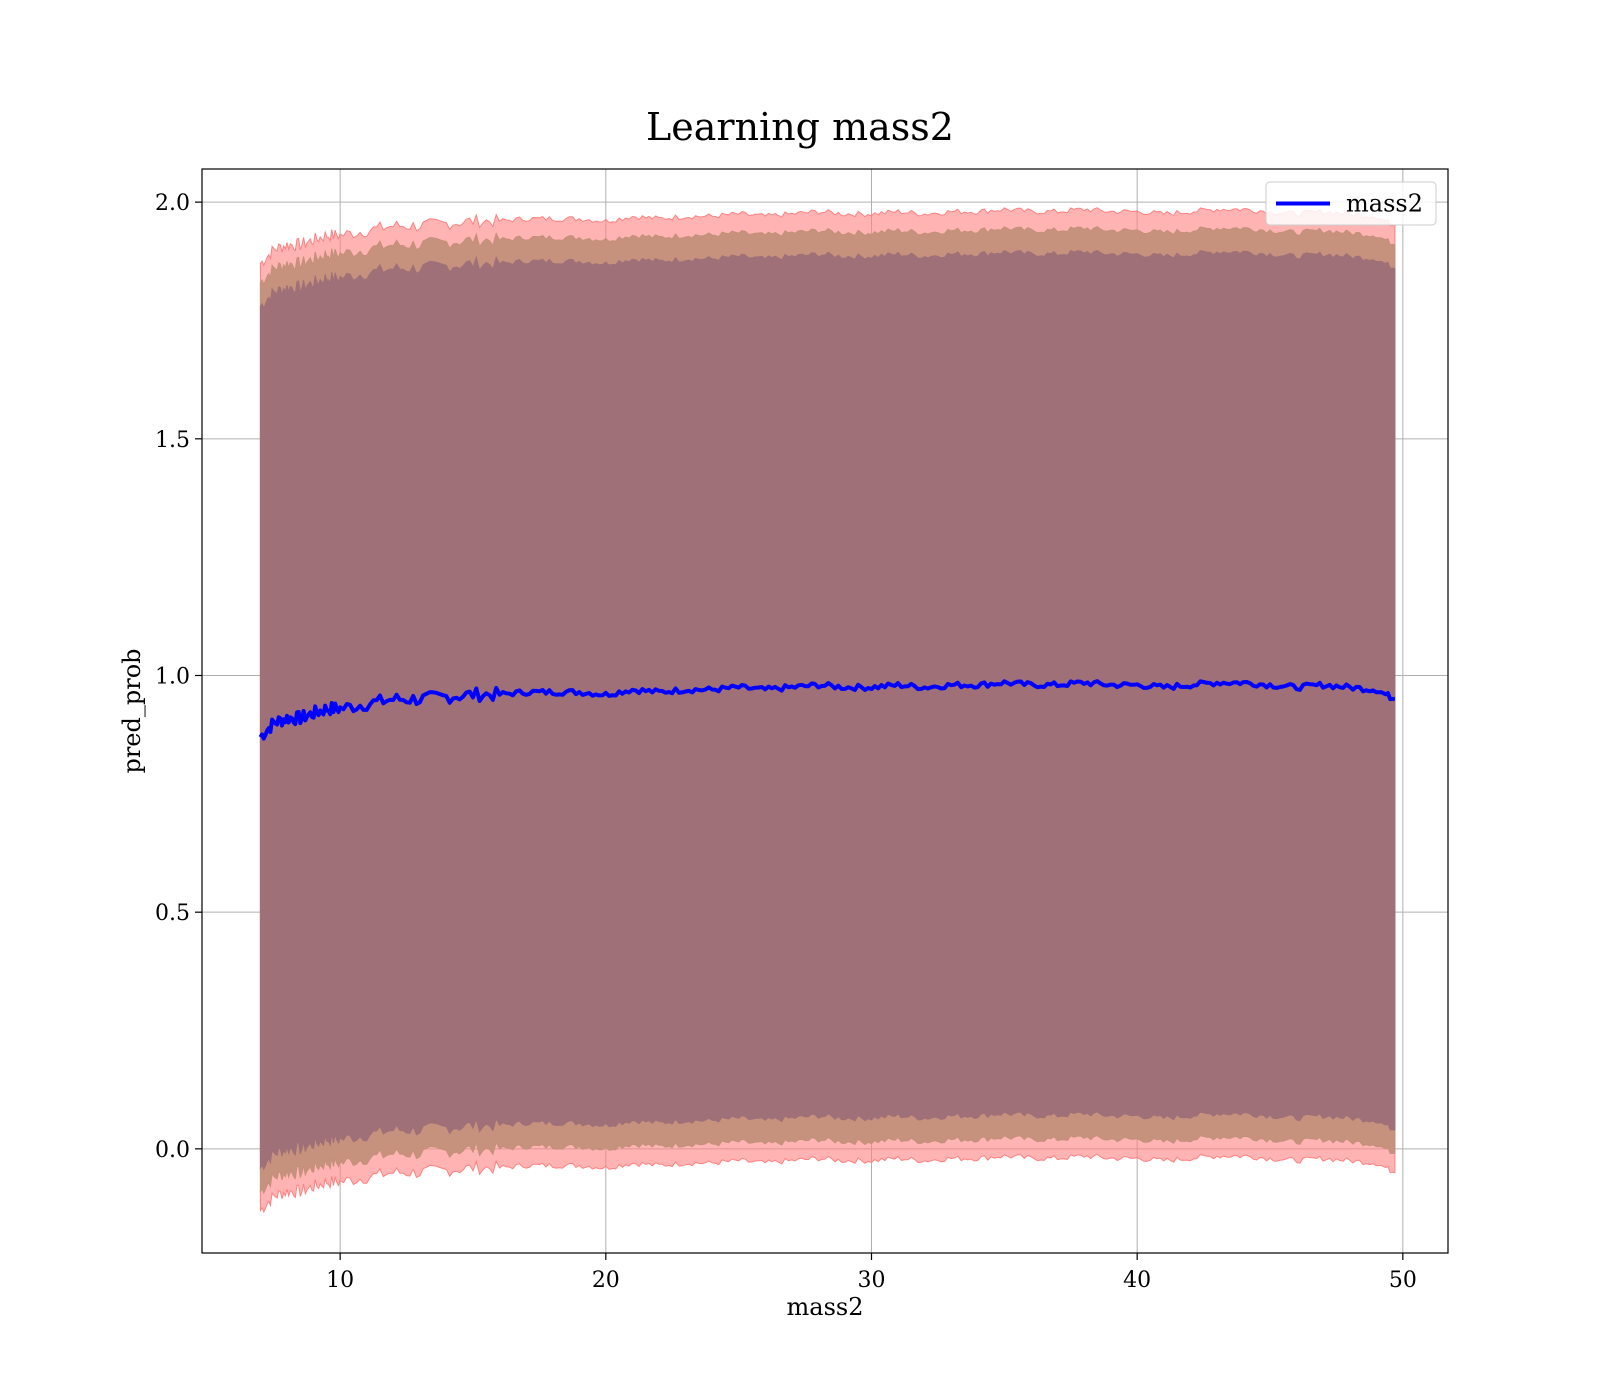 This screenshot has width=1600, height=1400. What do you see at coordinates (1403, 1280) in the screenshot?
I see `x-tick-label: 50` at bounding box center [1403, 1280].